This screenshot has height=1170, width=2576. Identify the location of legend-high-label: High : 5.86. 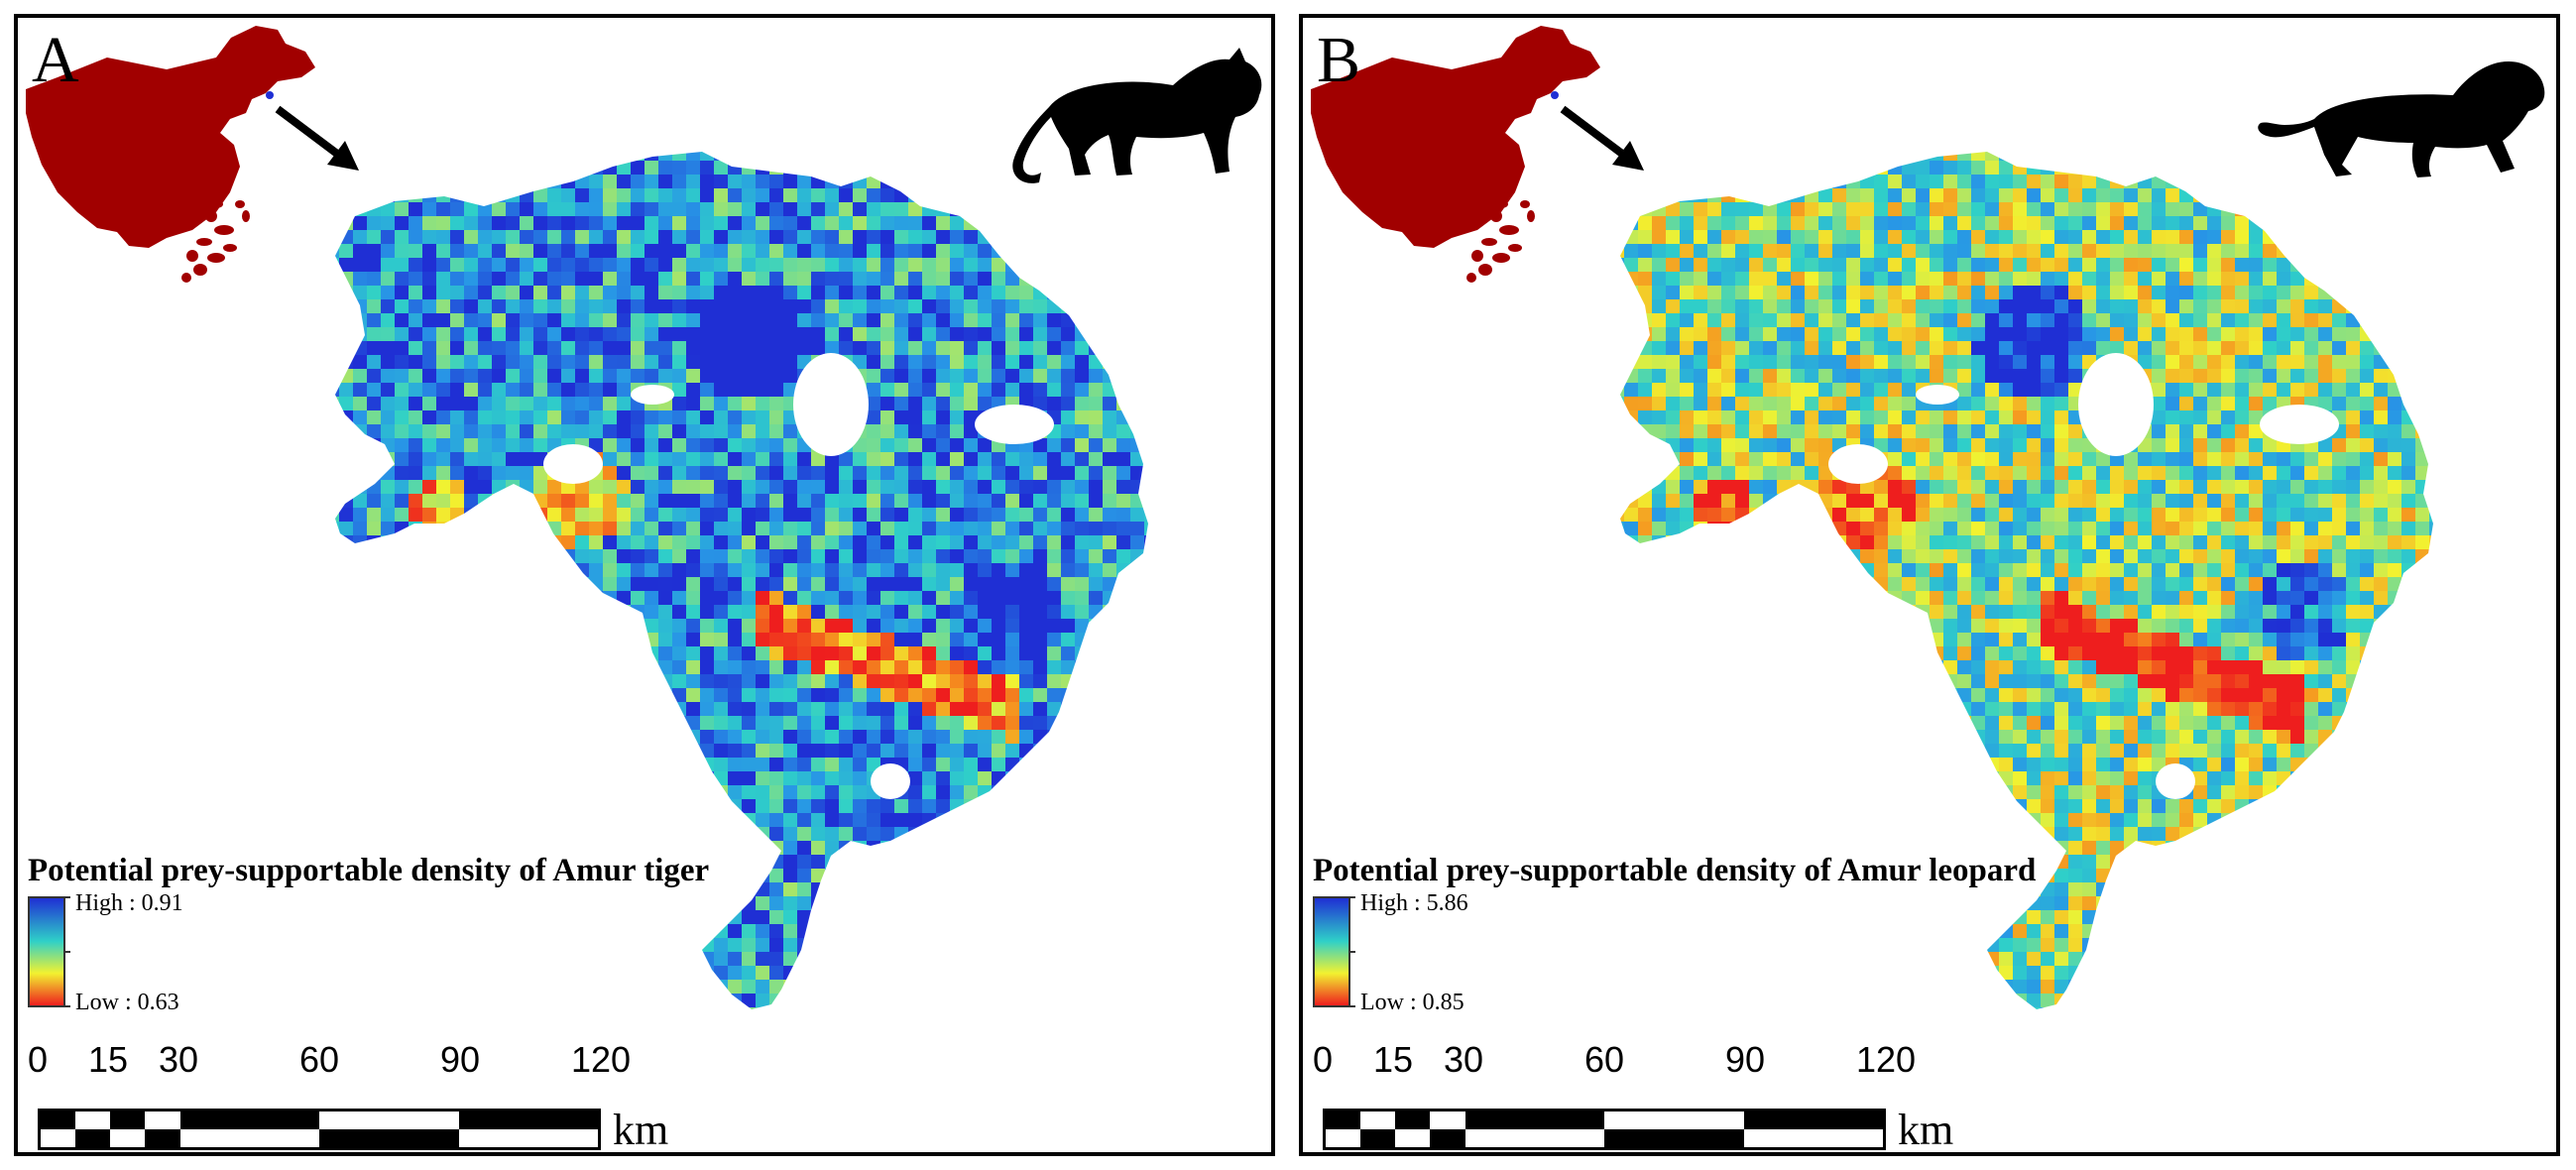
(1414, 903).